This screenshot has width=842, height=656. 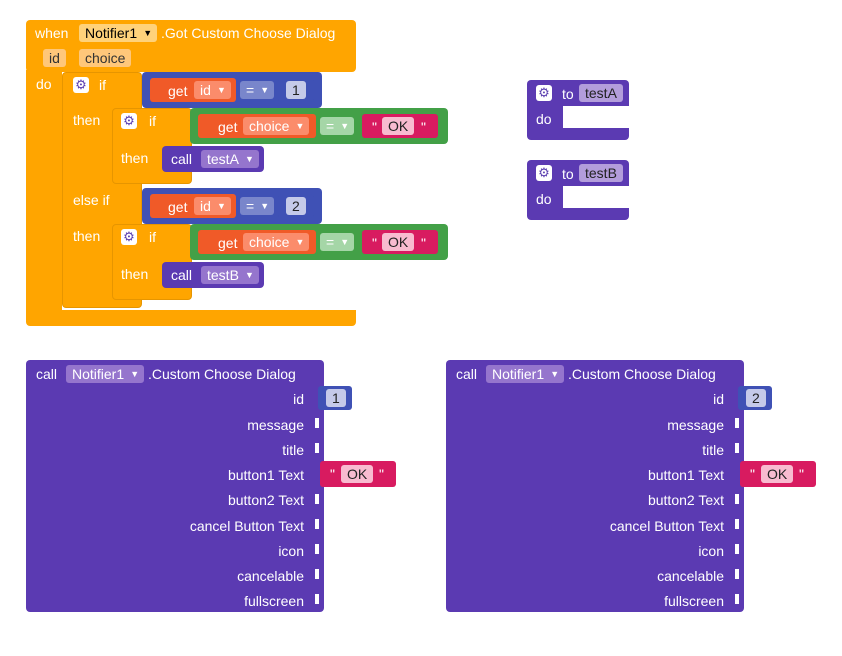 What do you see at coordinates (230, 159) in the screenshot?
I see `procedure-dropdown-testA: testA ▼` at bounding box center [230, 159].